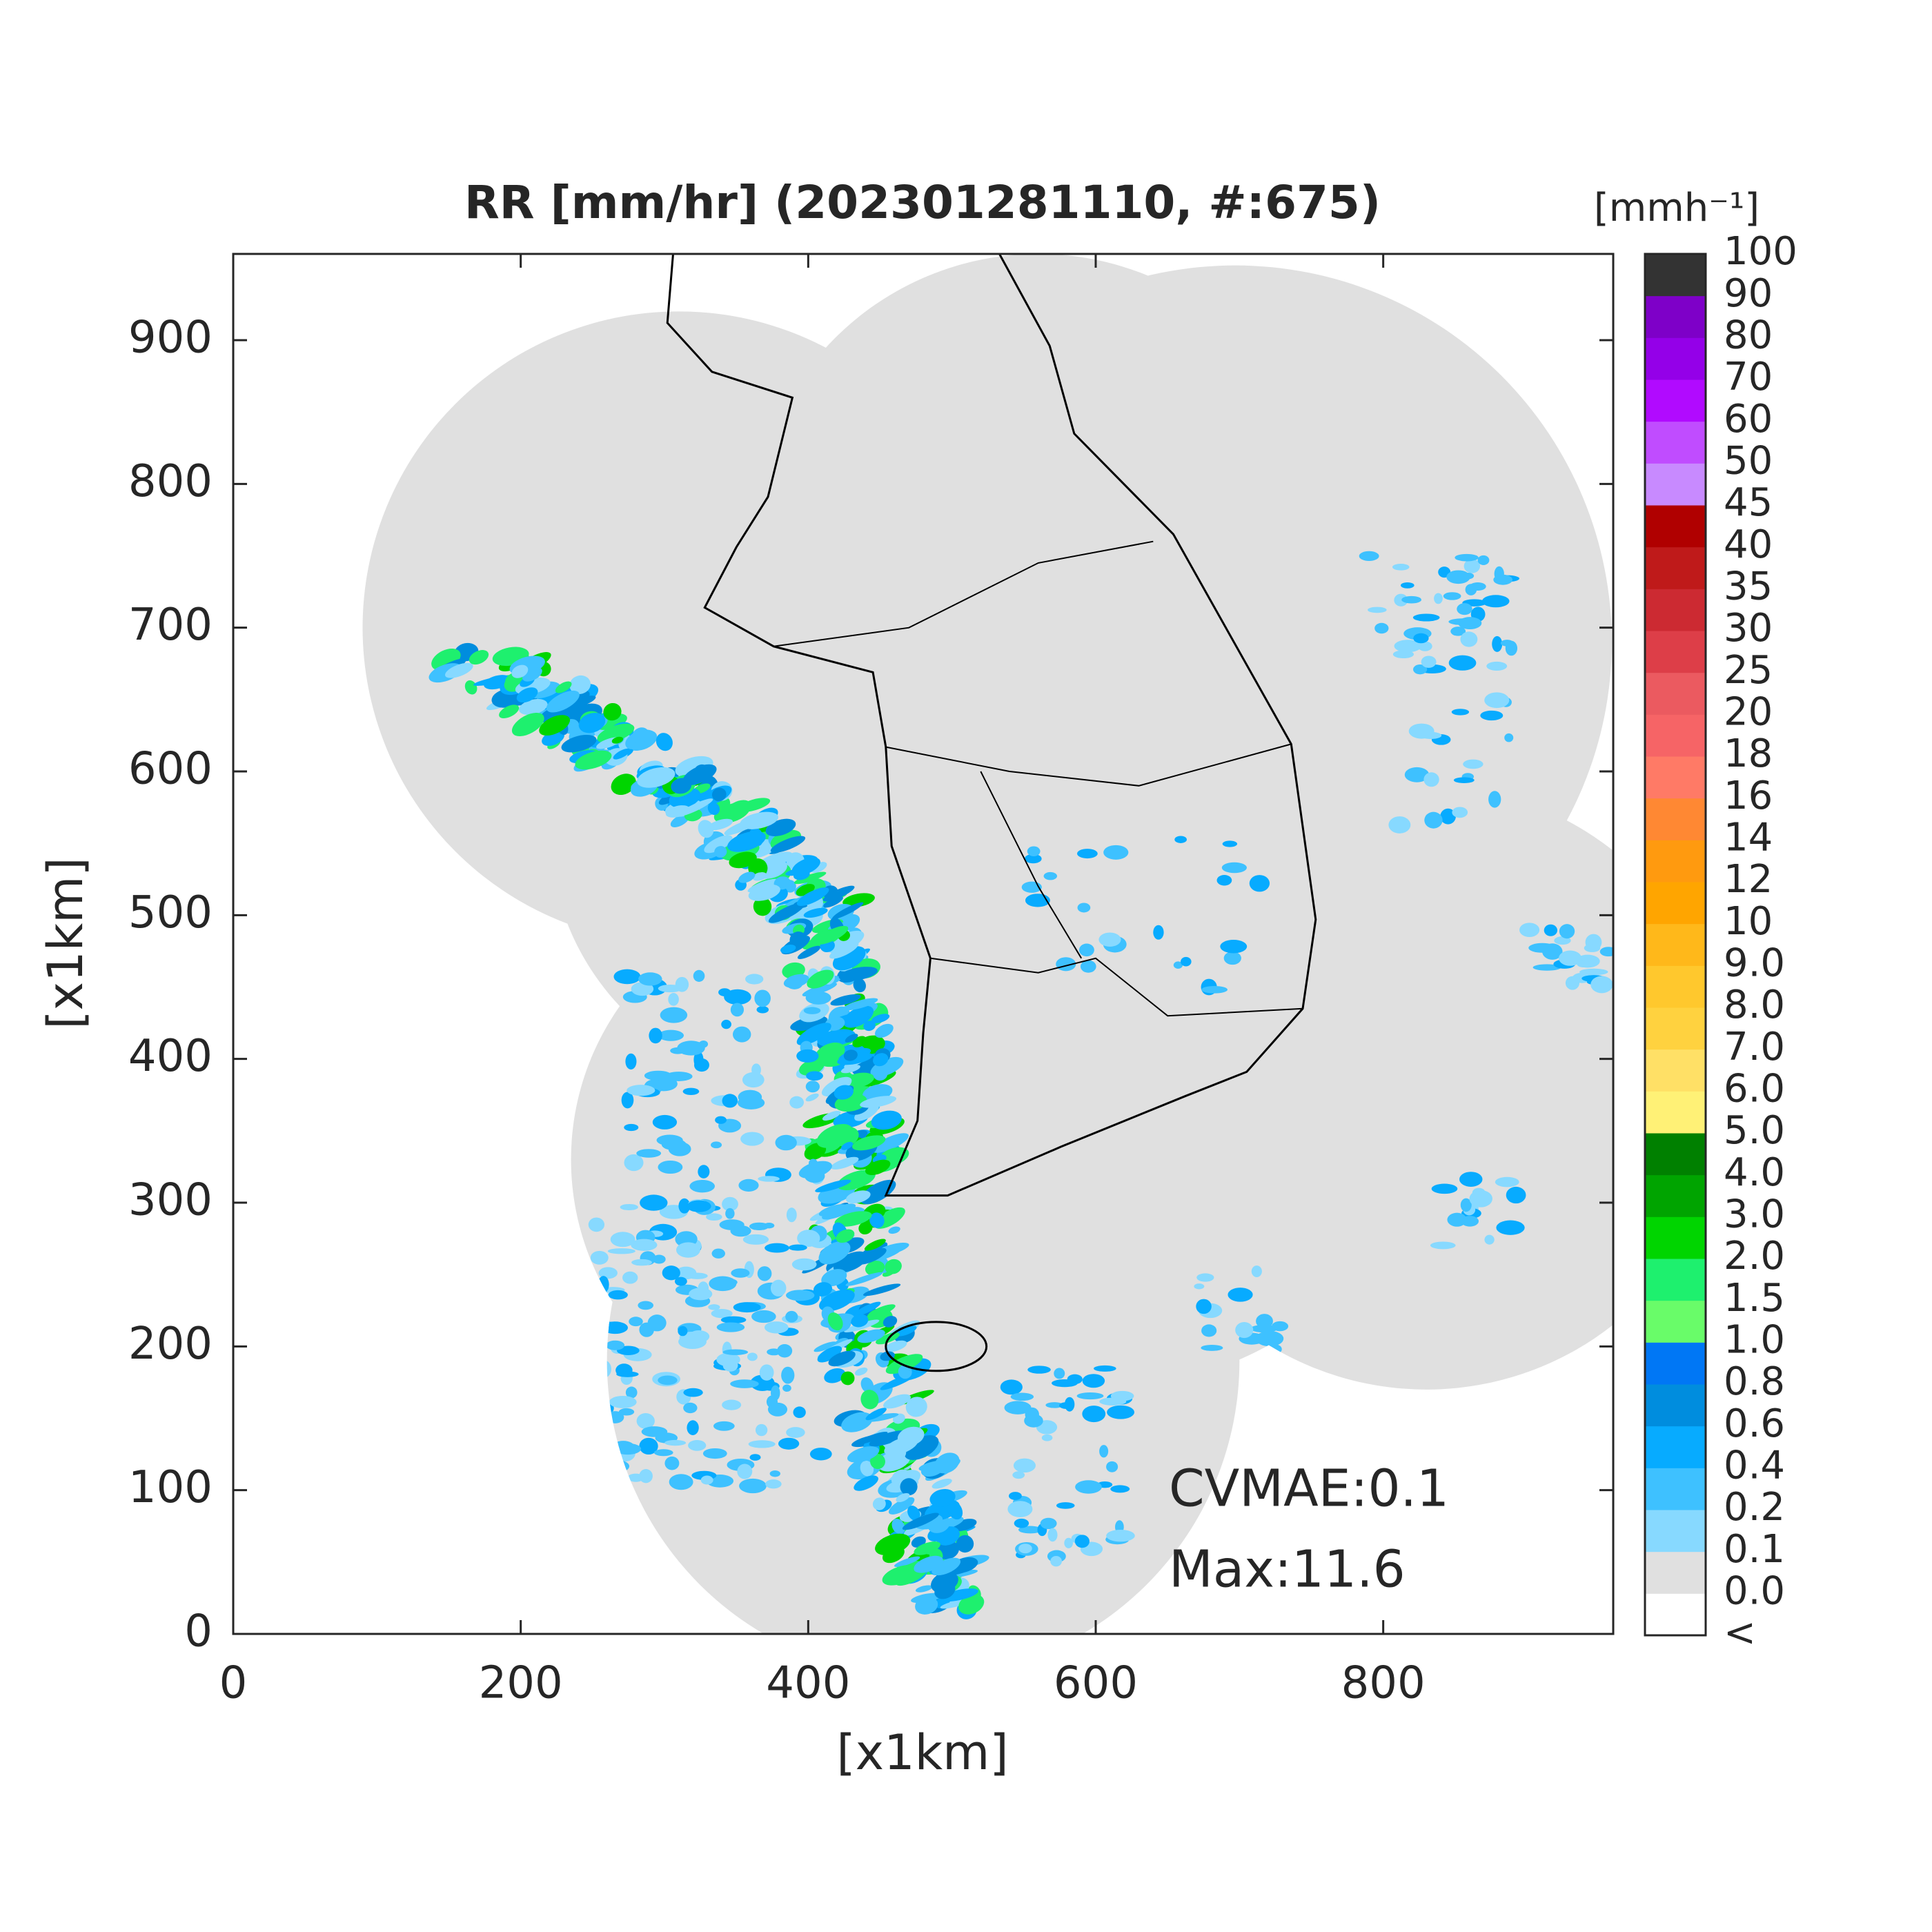 This screenshot has height=1932, width=1932. Describe the element at coordinates (1748, 628) in the screenshot. I see `colorbar-label: 30` at that location.